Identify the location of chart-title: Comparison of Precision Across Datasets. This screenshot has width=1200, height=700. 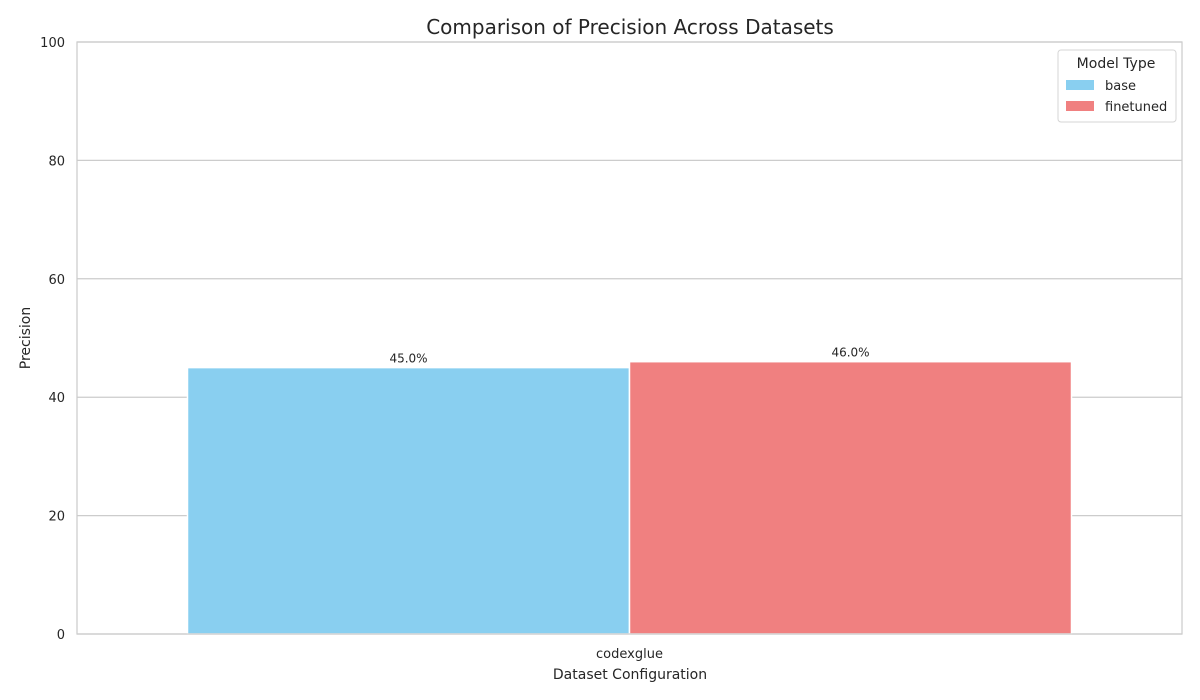
(630, 27).